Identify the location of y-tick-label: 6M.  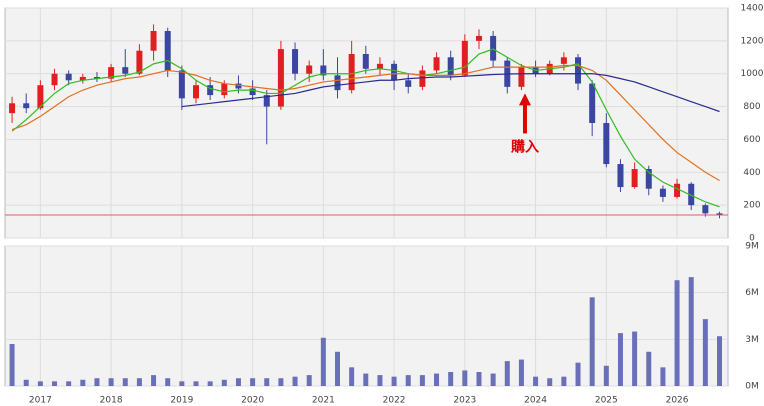
(752, 293).